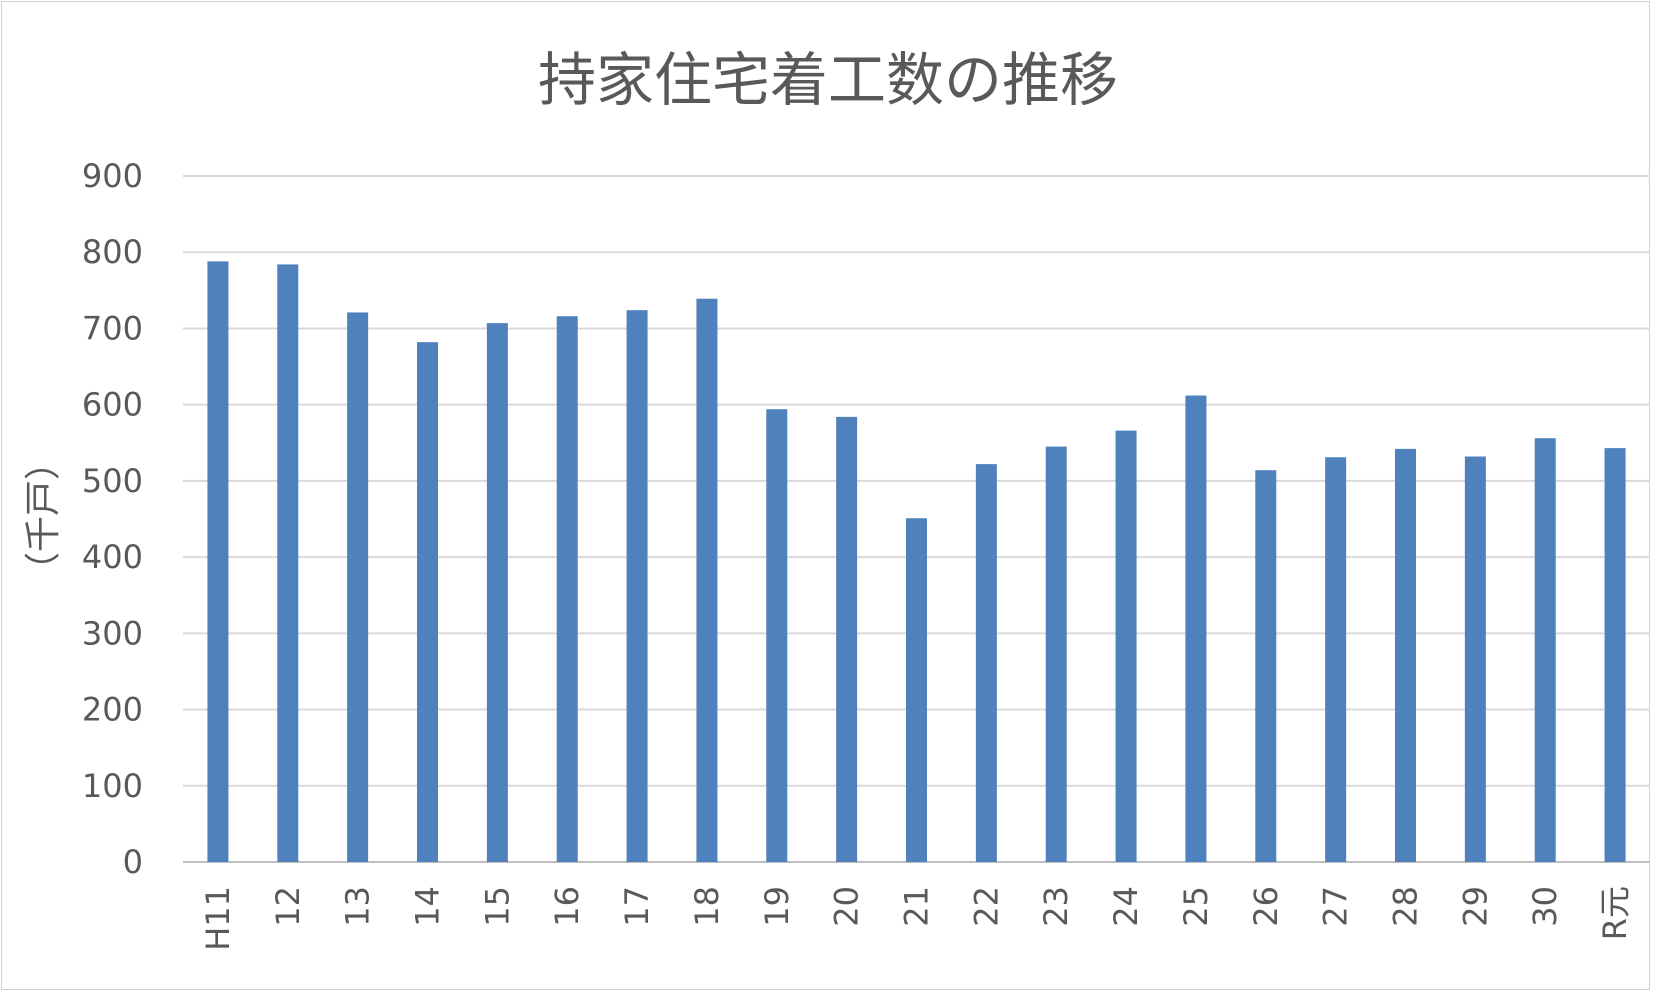  I want to click on x-tick-label: 19, so click(777, 906).